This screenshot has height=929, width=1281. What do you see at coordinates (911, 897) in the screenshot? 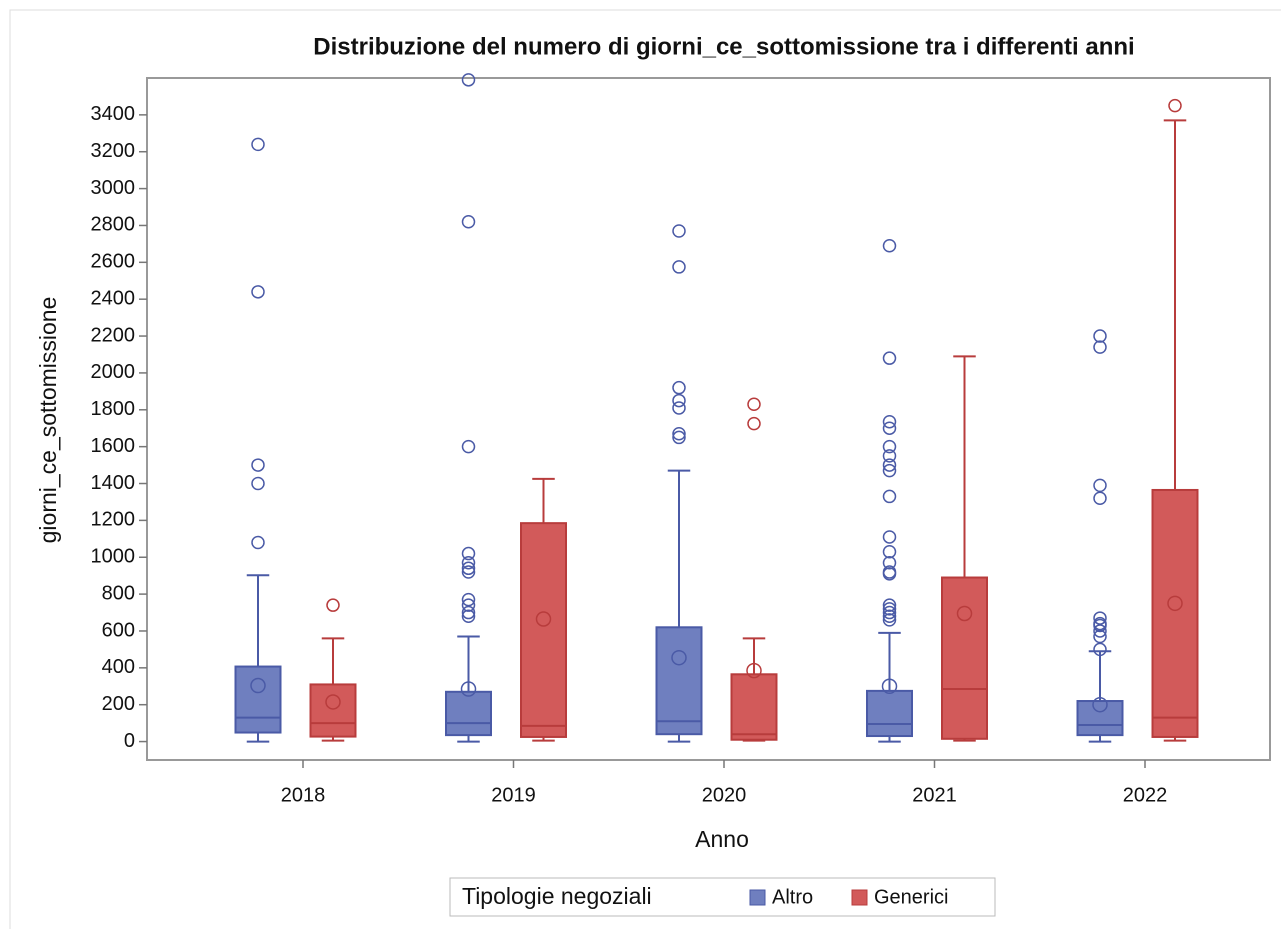
I see `legend-label: Generici` at bounding box center [911, 897].